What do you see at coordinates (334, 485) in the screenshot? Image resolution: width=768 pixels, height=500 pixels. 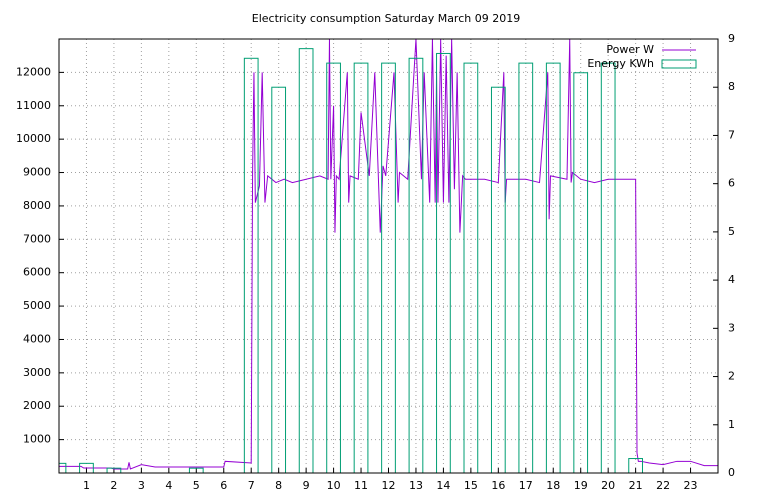 I see `x-tick-label: 10` at bounding box center [334, 485].